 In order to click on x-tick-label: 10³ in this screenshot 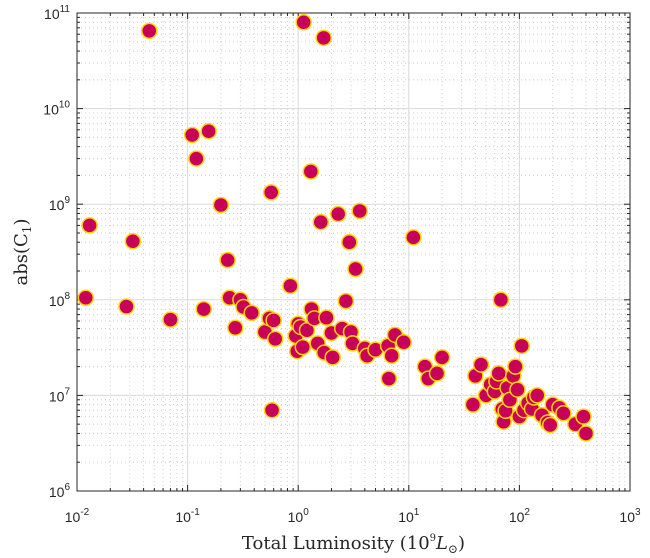, I will do `click(630, 516)`.